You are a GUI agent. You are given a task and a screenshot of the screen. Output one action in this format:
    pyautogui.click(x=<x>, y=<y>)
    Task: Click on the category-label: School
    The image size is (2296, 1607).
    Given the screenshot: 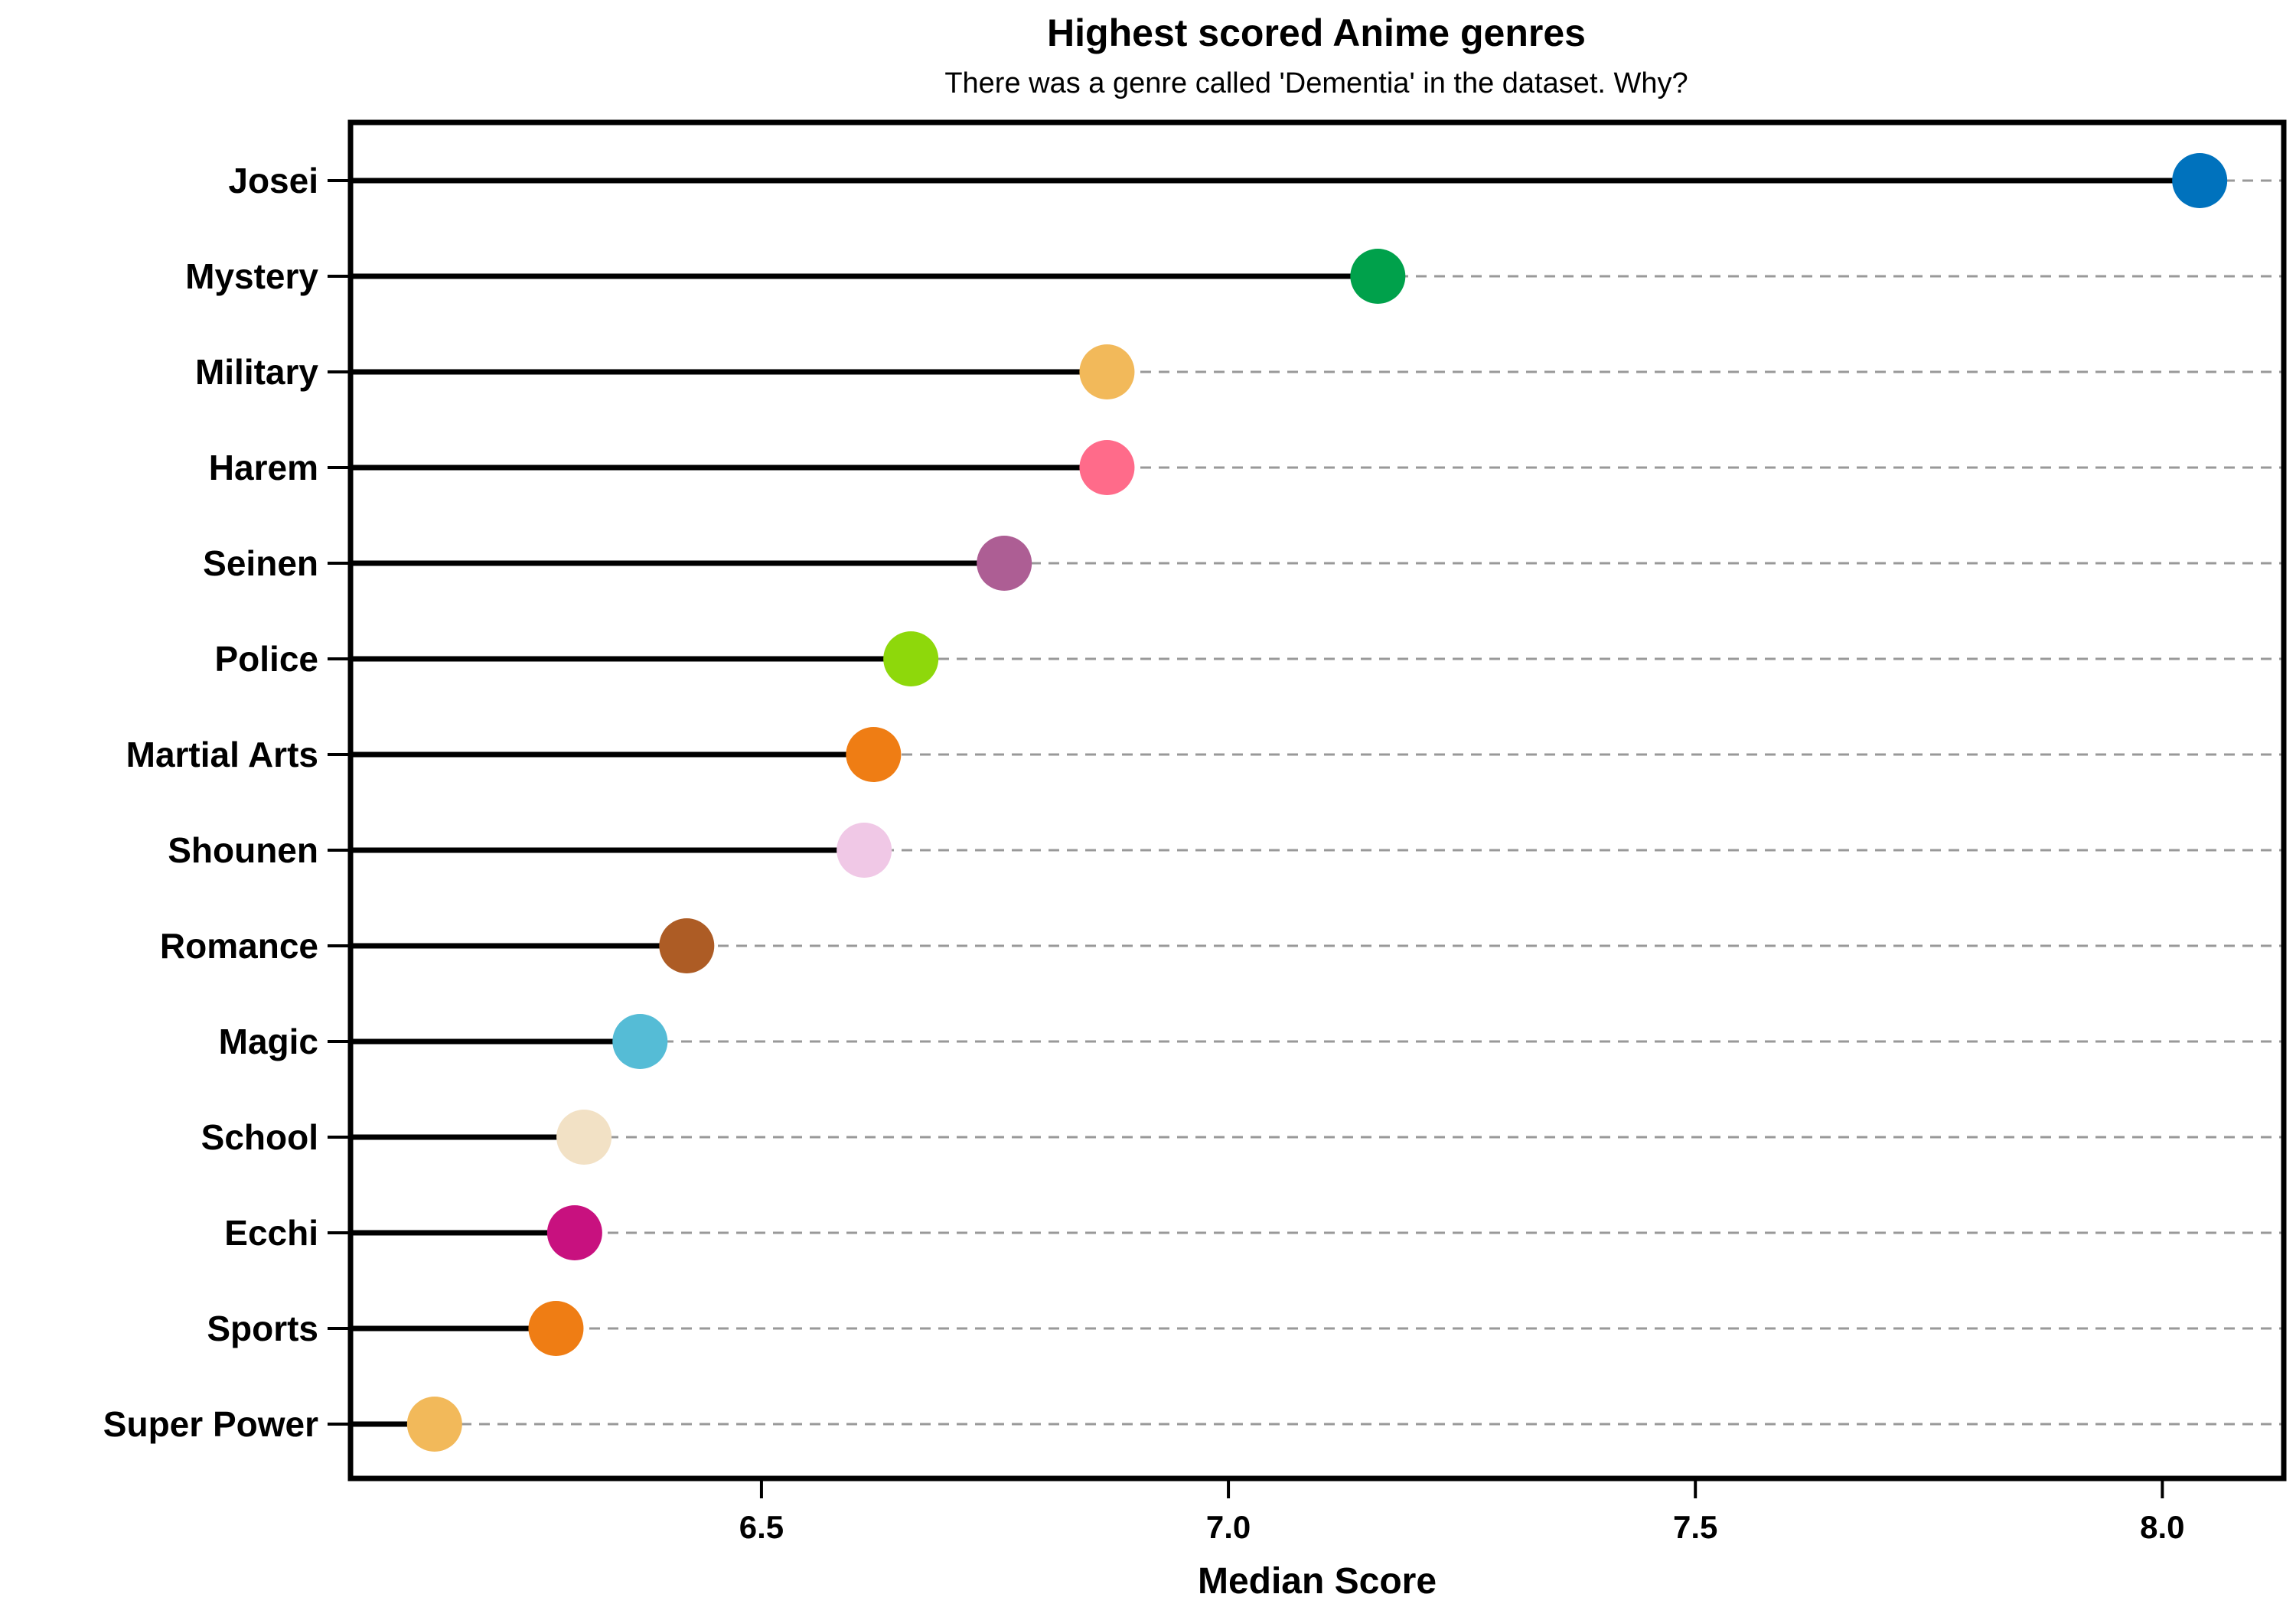 What is the action you would take?
    pyautogui.click(x=259, y=1137)
    